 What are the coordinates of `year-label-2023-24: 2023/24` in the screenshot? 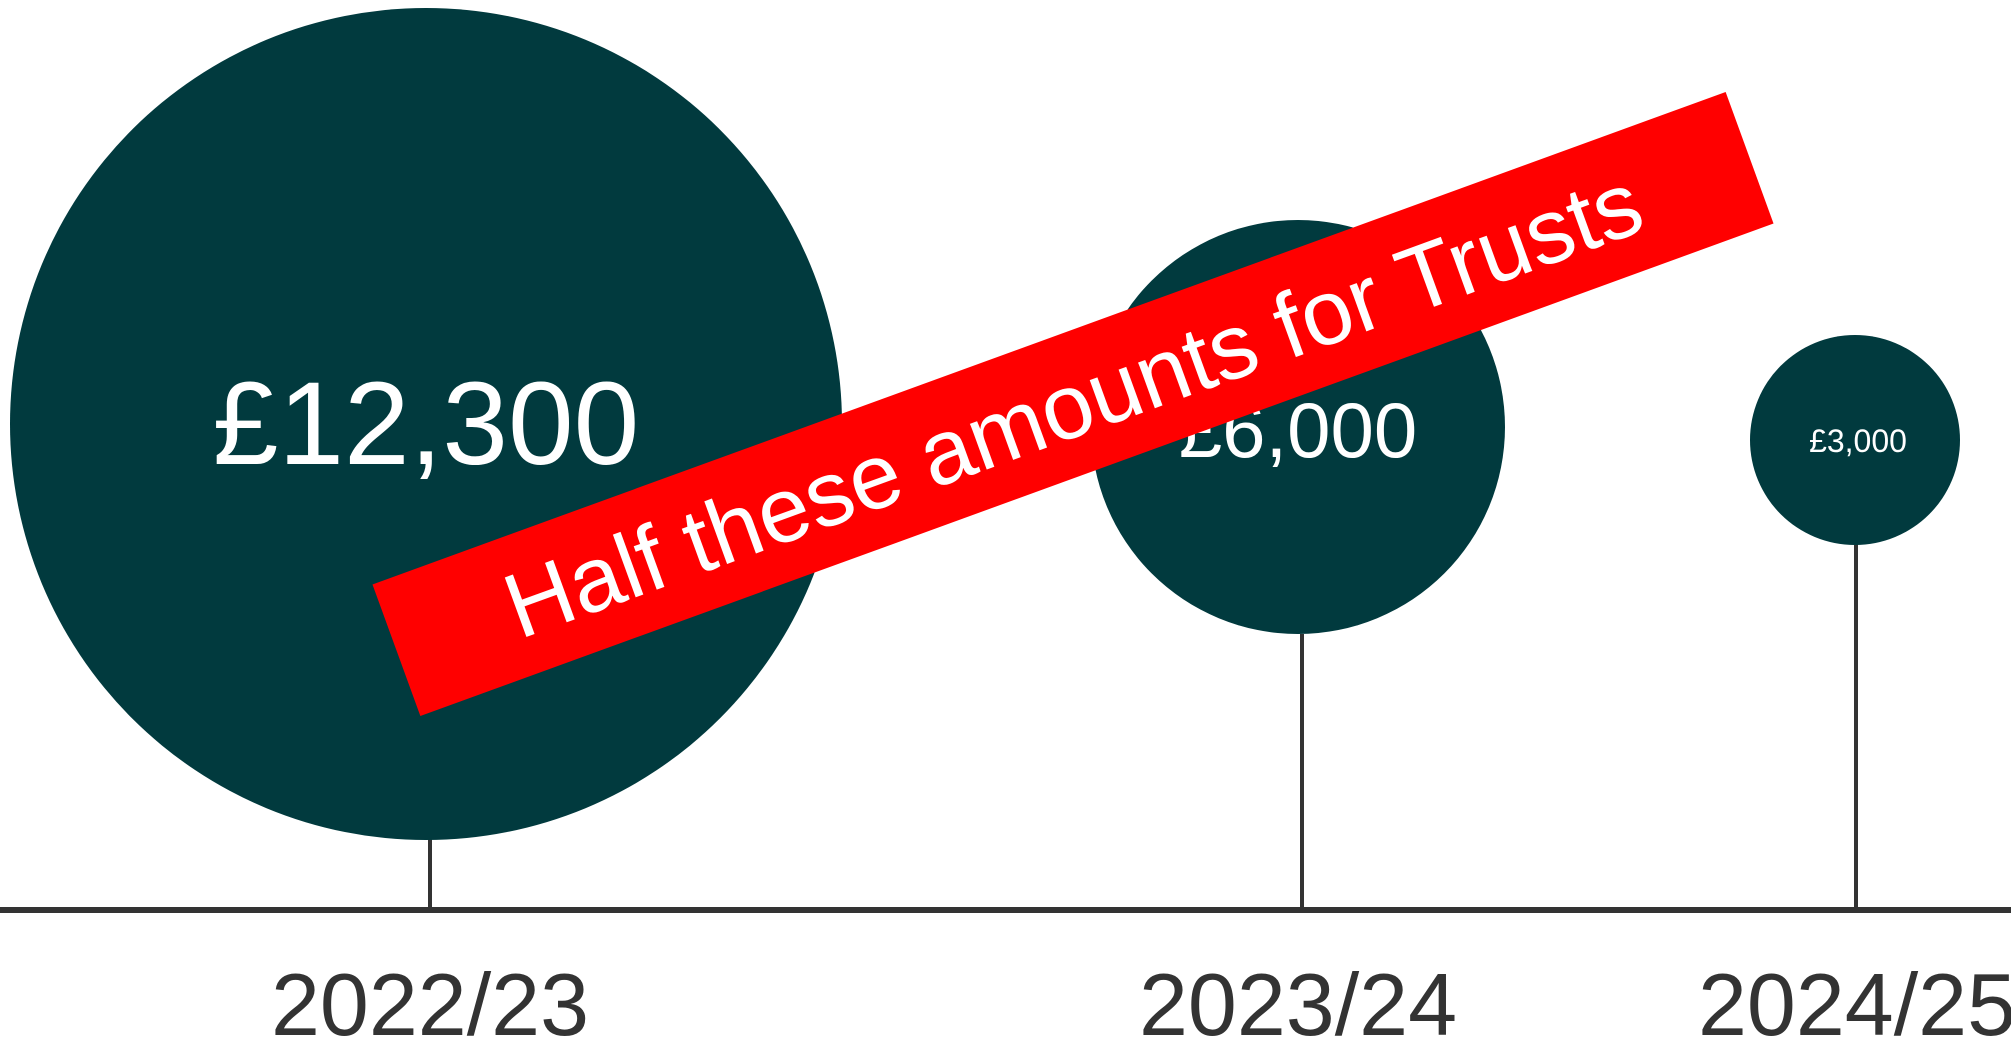 It's located at (1298, 998).